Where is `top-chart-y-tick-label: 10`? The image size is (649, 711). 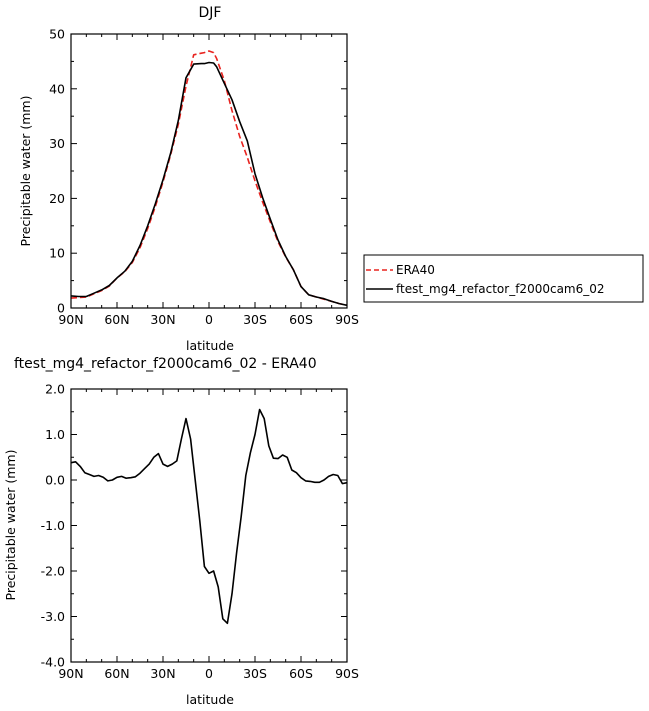
top-chart-y-tick-label: 10 is located at coordinates (57, 253).